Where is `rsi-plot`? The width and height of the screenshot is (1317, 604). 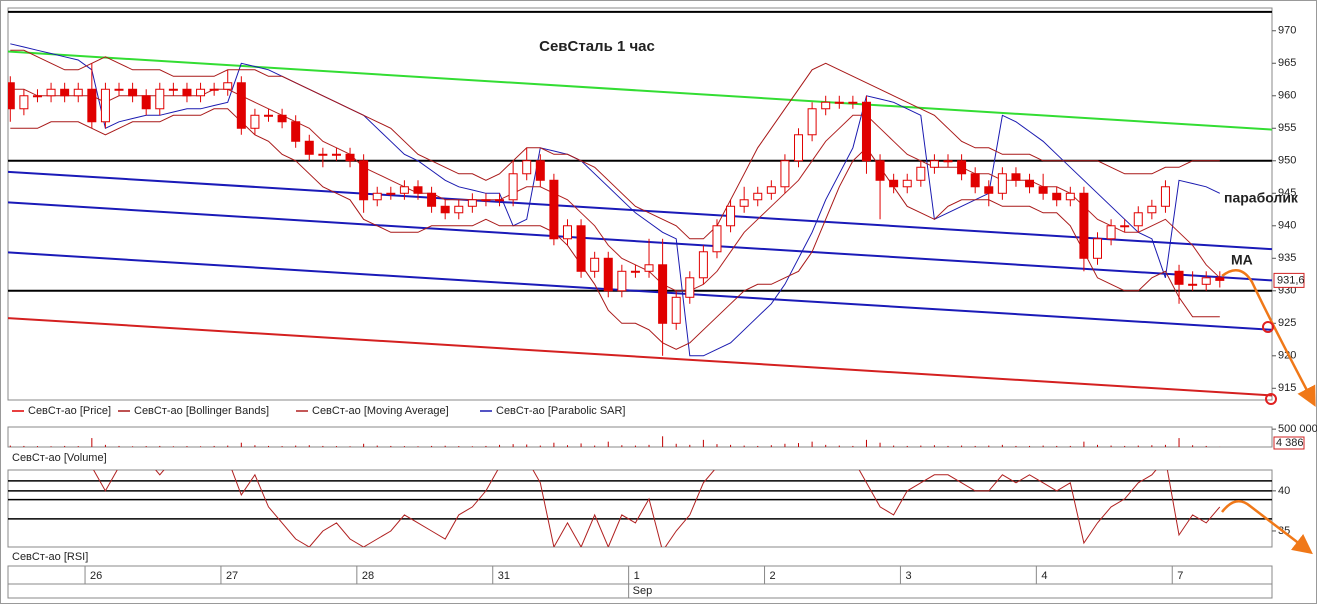
rsi-plot is located at coordinates (640, 508).